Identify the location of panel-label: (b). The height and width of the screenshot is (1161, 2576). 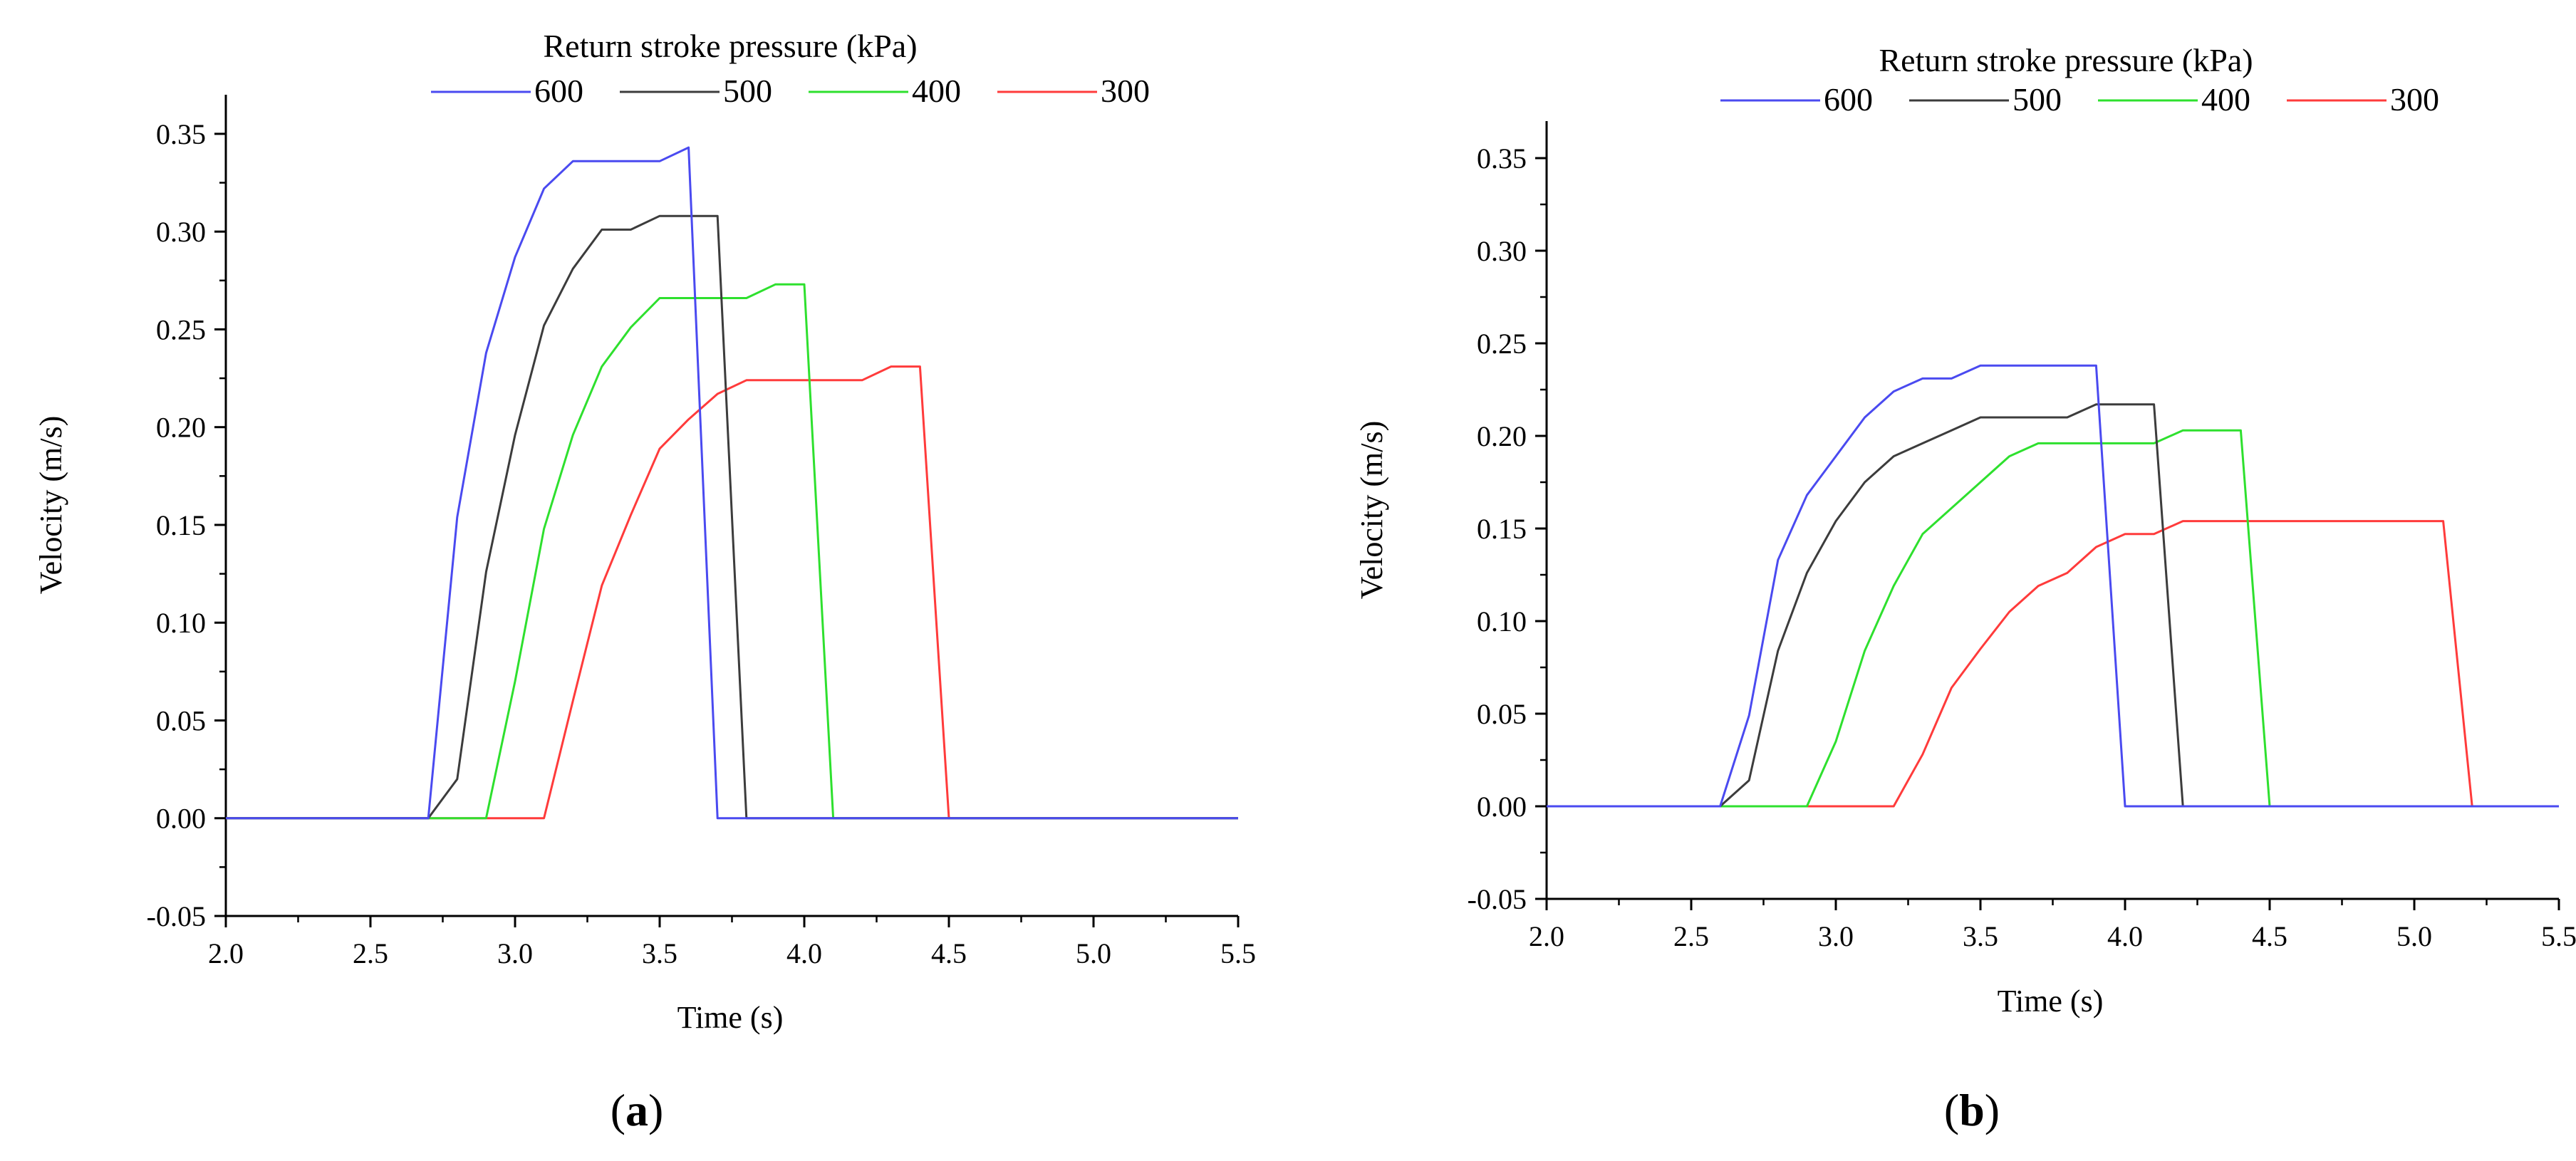
(1972, 1110).